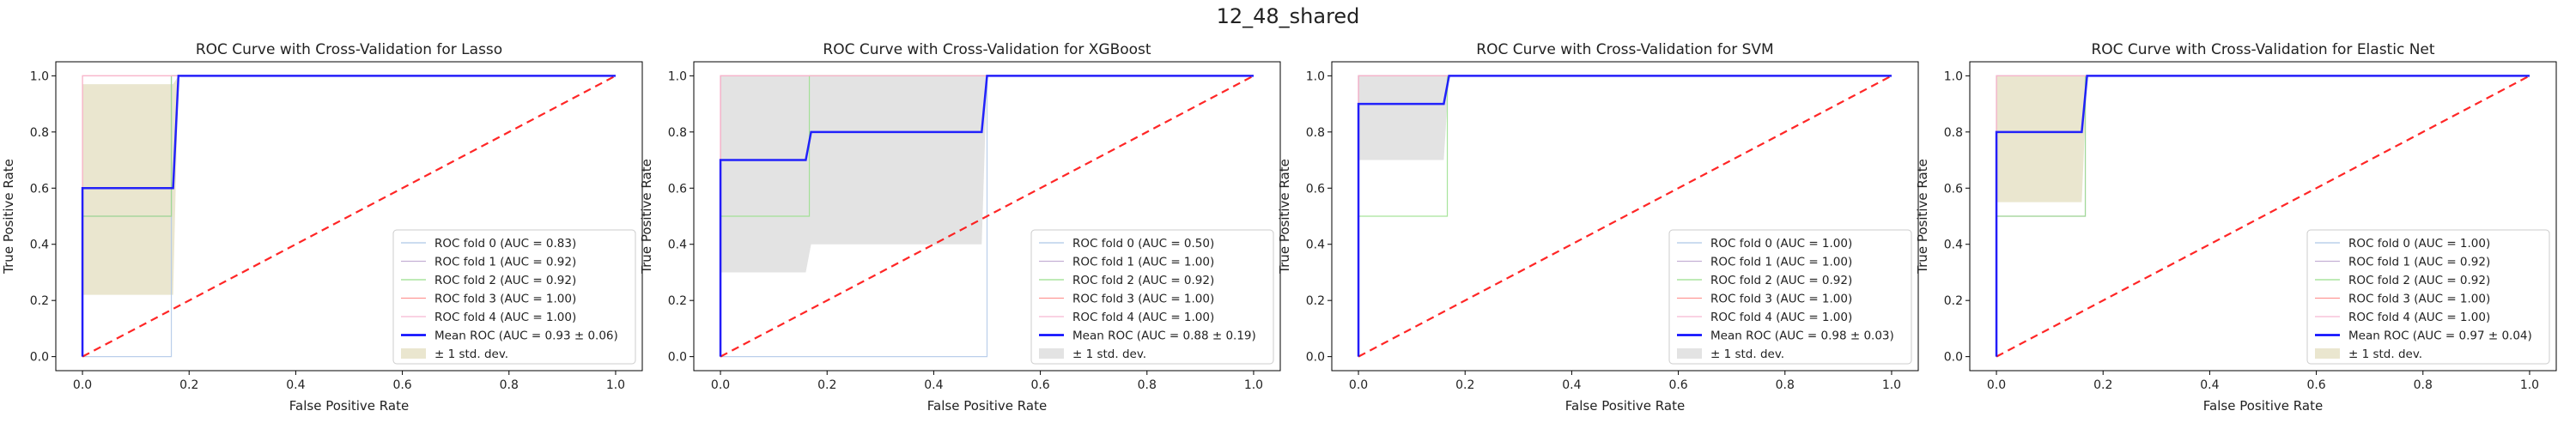  What do you see at coordinates (1802, 336) in the screenshot?
I see `legend-mean-label: Mean ROC (AUC = 0.98 ± 0.03)` at bounding box center [1802, 336].